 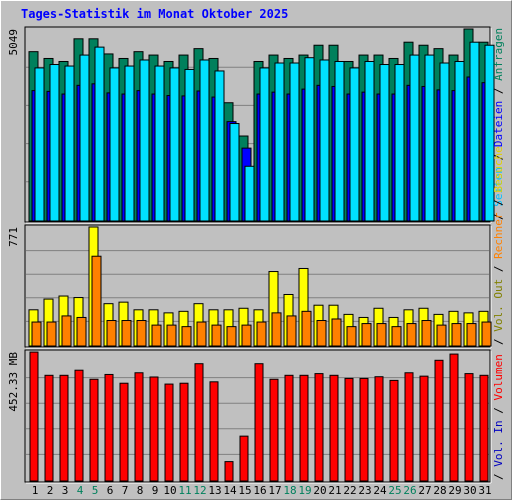 I want to click on legend-item: Vol. Out, so click(x=498, y=305).